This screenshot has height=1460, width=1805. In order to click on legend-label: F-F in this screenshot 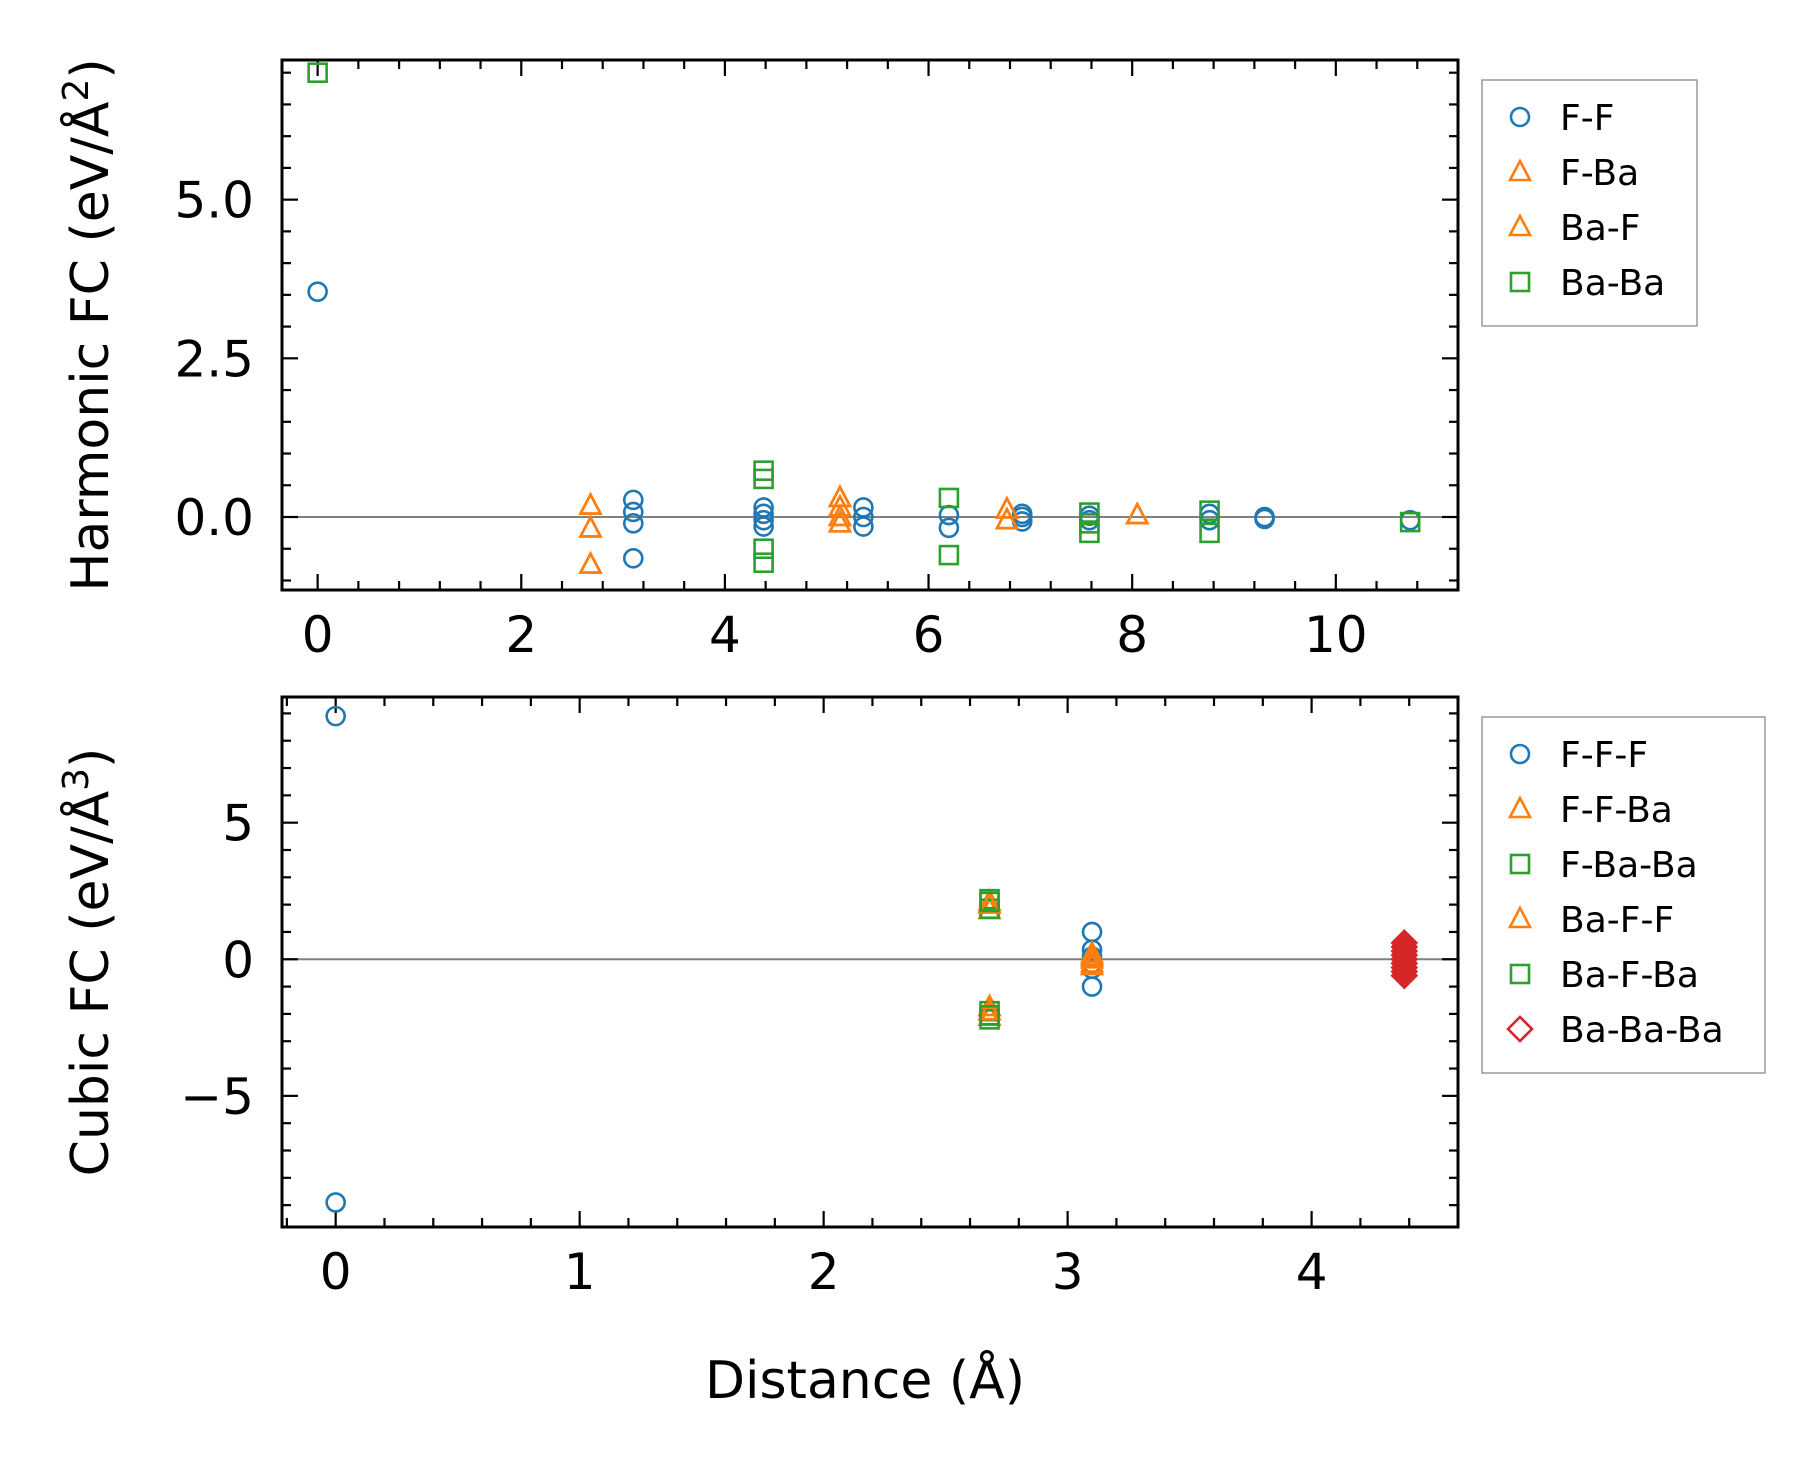, I will do `click(1587, 118)`.